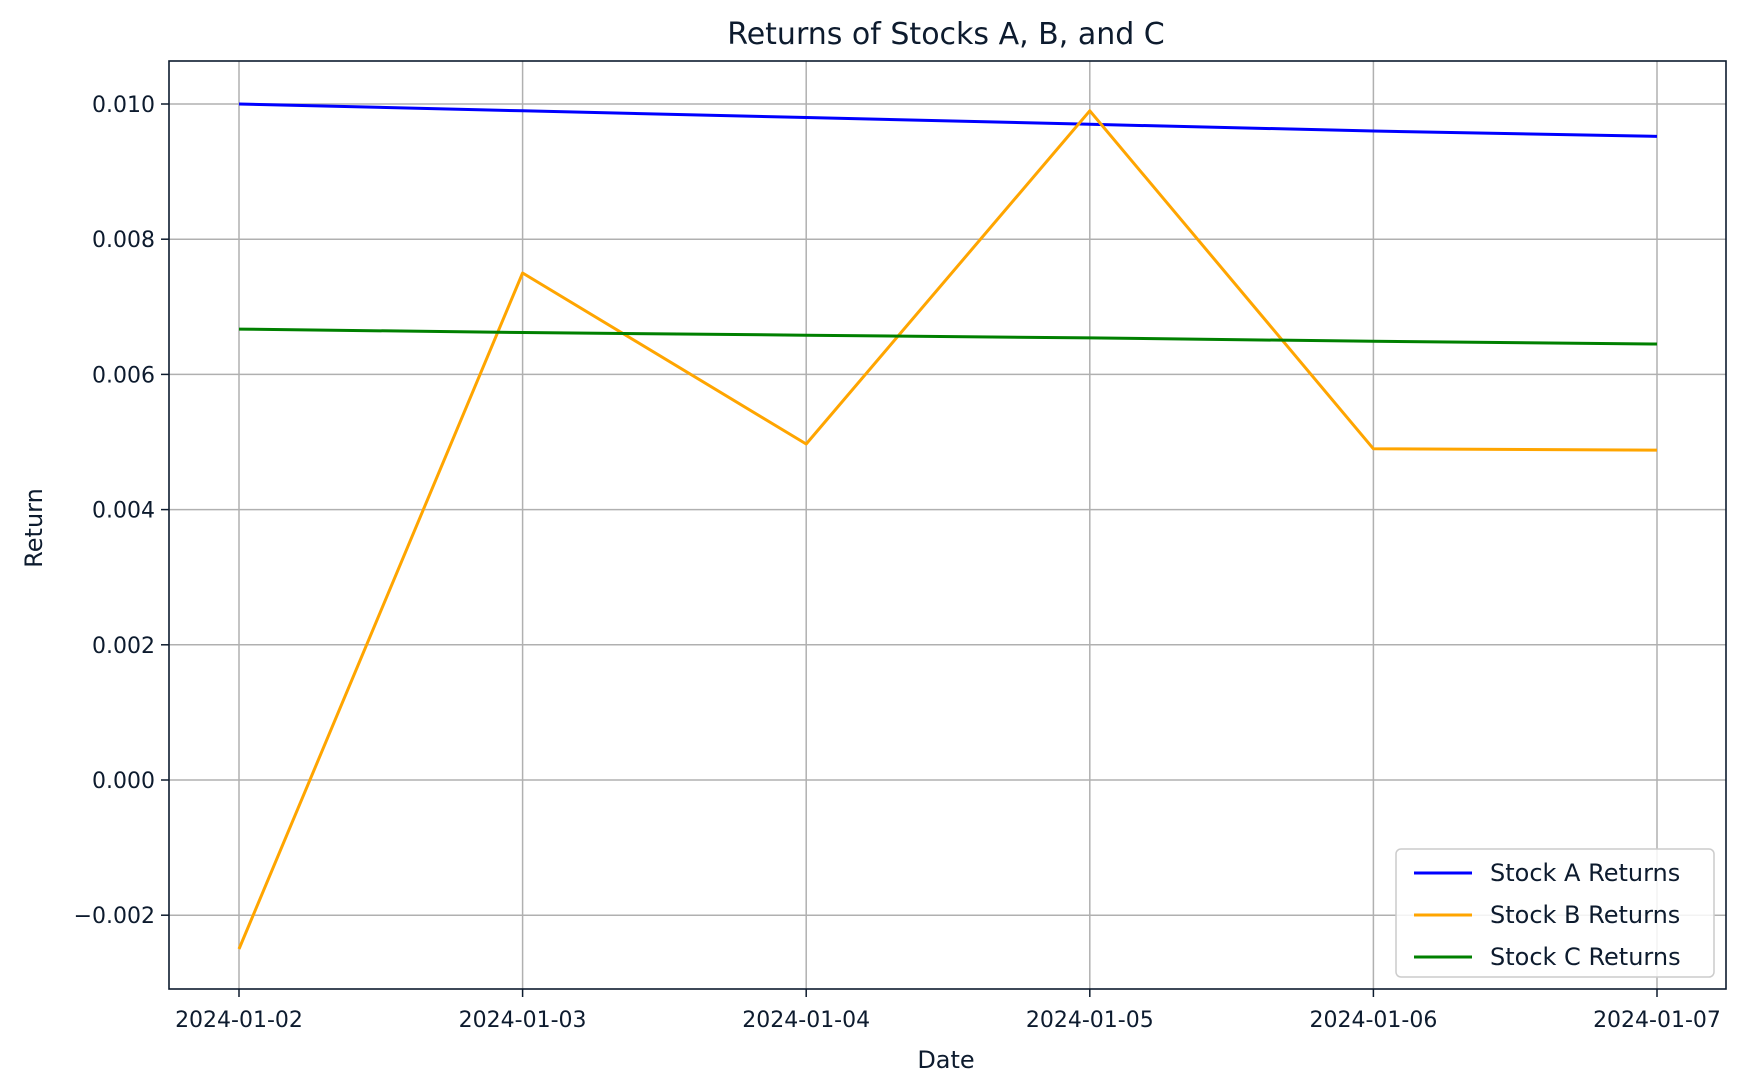  What do you see at coordinates (123, 646) in the screenshot?
I see `y-tick-label: 0.002` at bounding box center [123, 646].